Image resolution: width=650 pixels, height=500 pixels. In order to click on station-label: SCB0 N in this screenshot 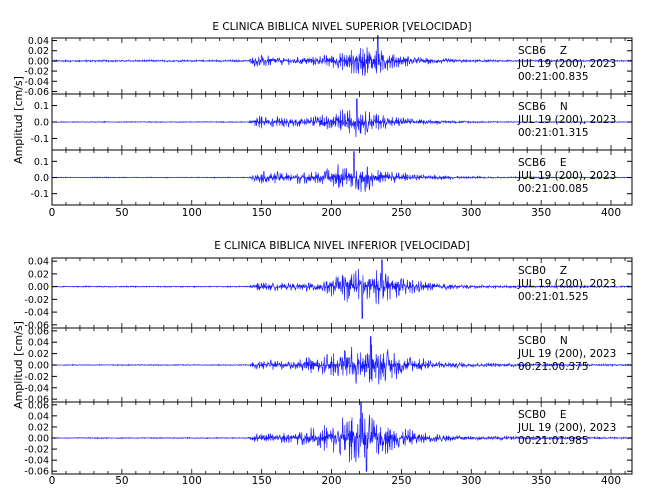, I will do `click(543, 341)`.